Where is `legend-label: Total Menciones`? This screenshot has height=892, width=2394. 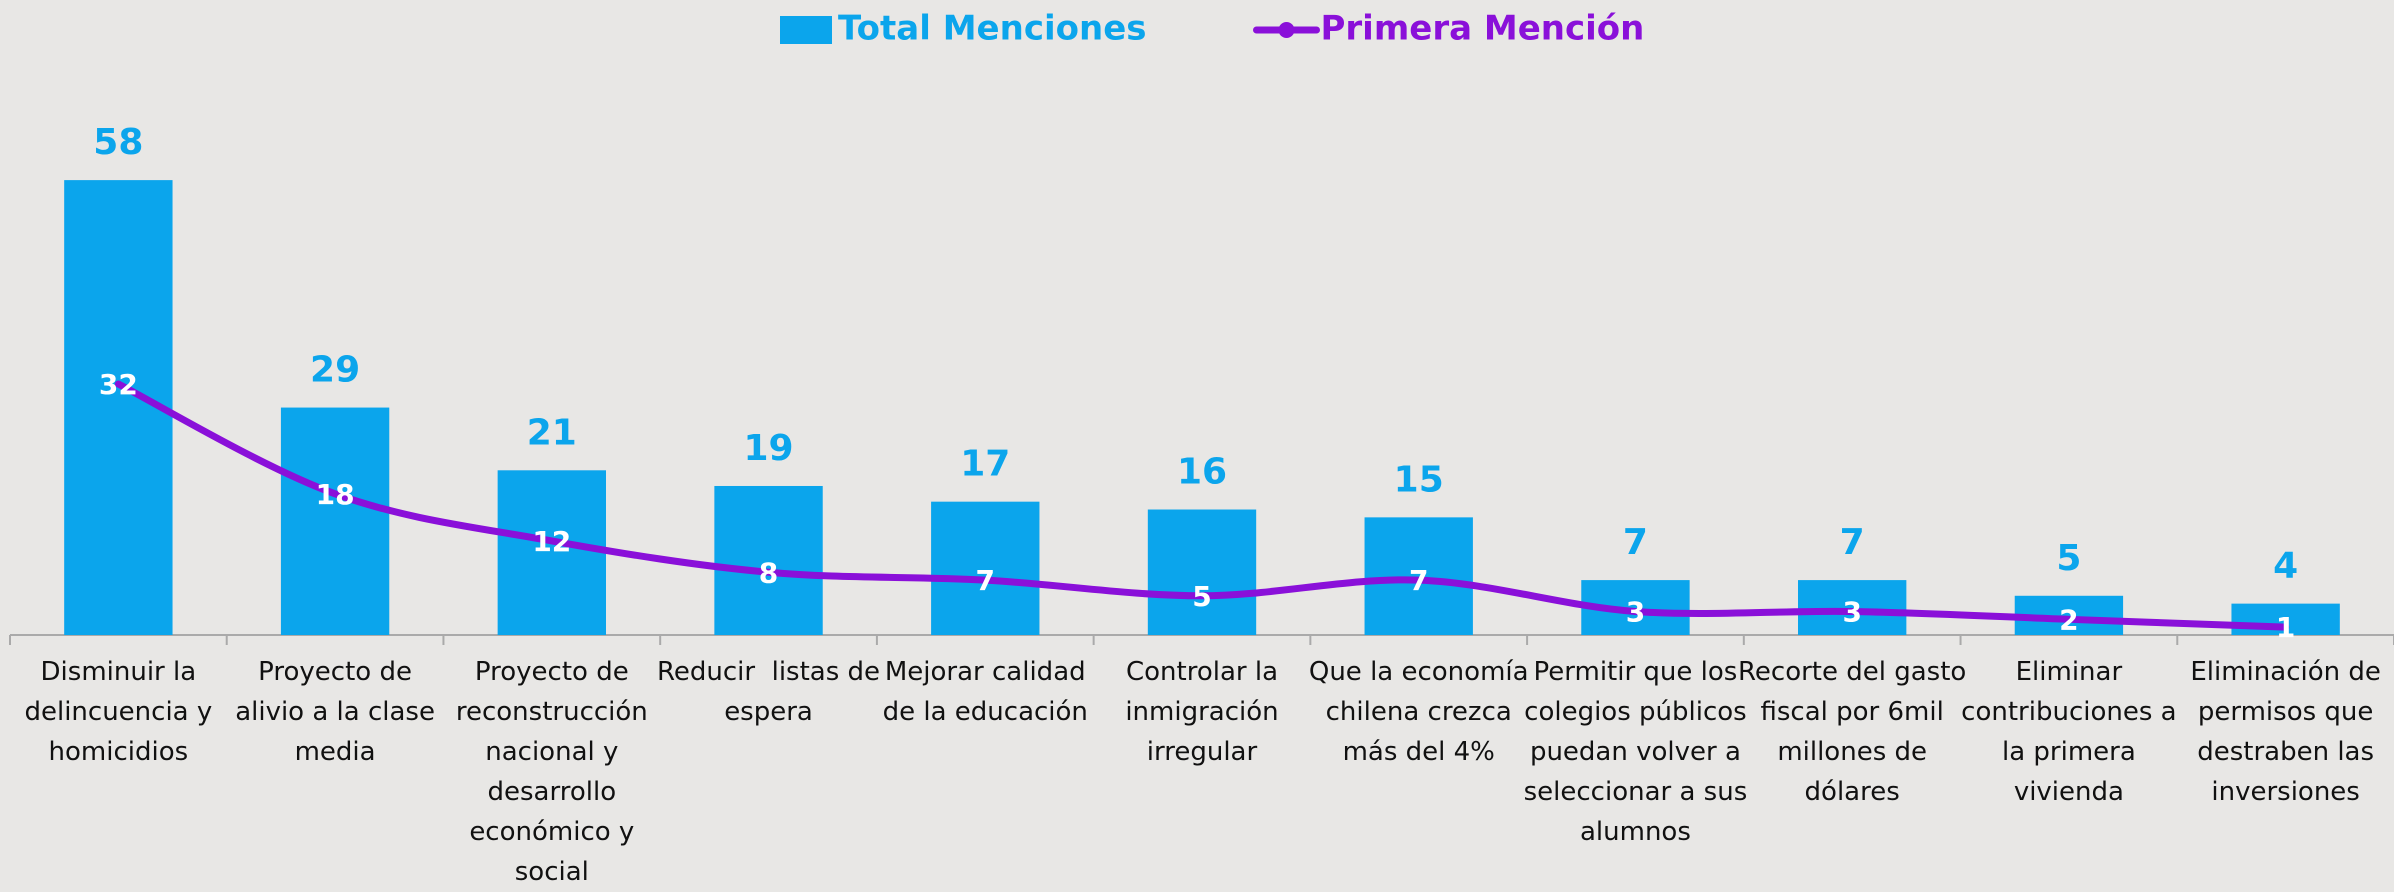
legend-label: Total Menciones is located at coordinates (992, 29).